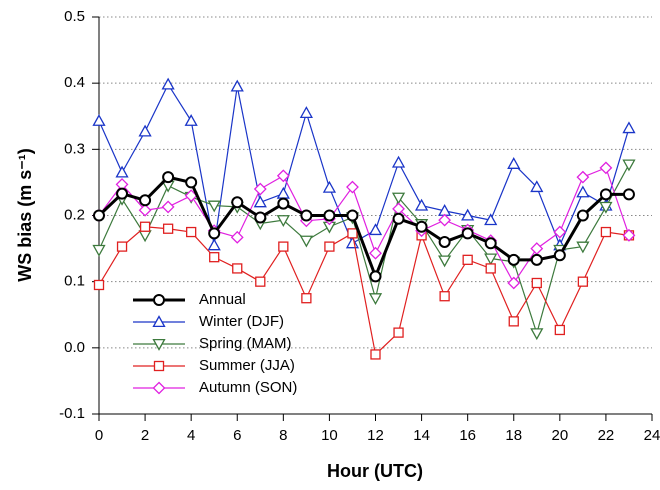 The width and height of the screenshot is (660, 490). Describe the element at coordinates (74, 214) in the screenshot. I see `y-tick-label: 0.2` at that location.